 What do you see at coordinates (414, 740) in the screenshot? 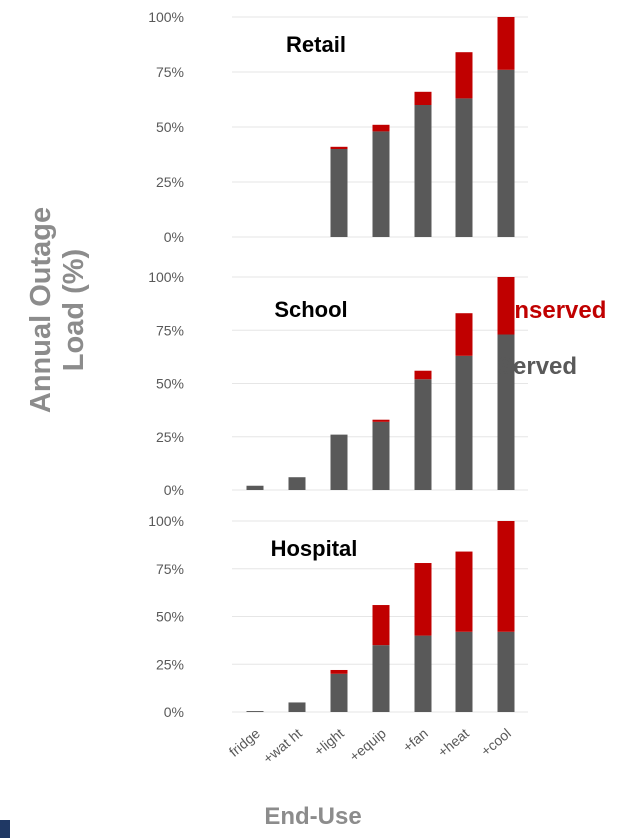
I see `x-tick-label: +fan` at bounding box center [414, 740].